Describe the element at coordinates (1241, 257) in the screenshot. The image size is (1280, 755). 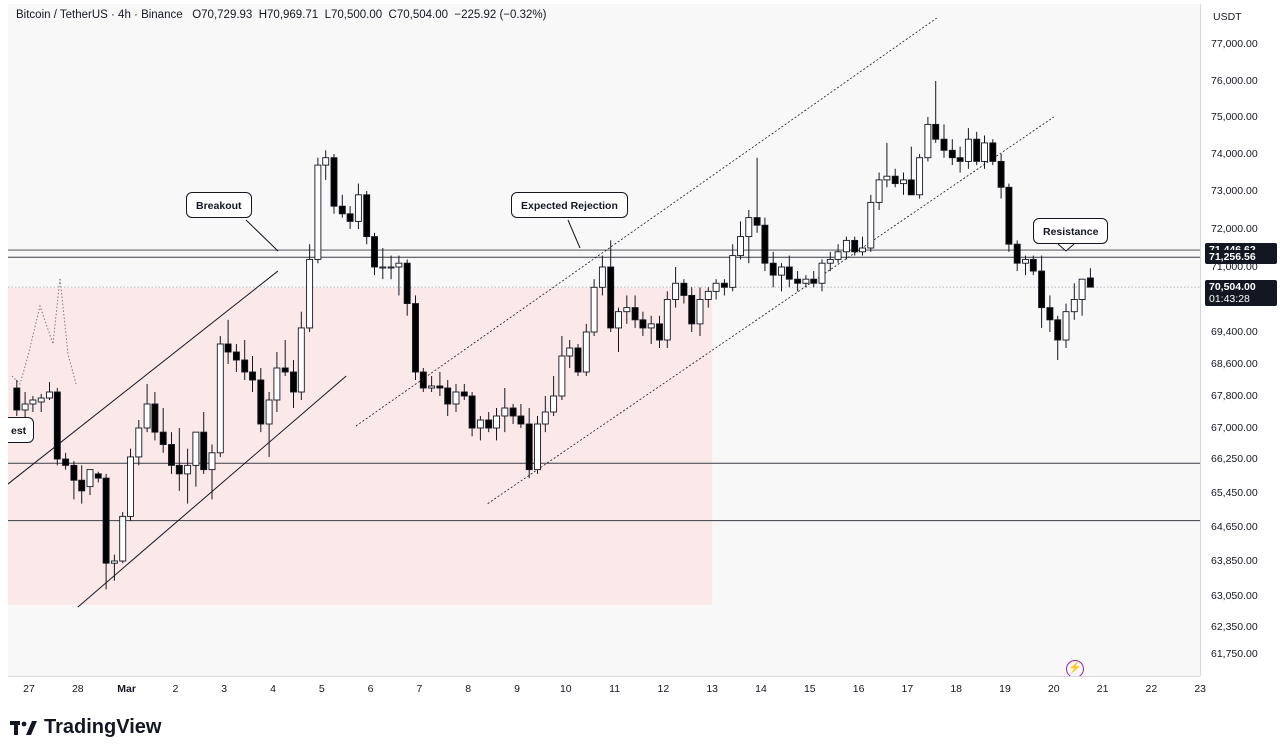
I see `price-tag-resistance-lower: 71,256.56` at that location.